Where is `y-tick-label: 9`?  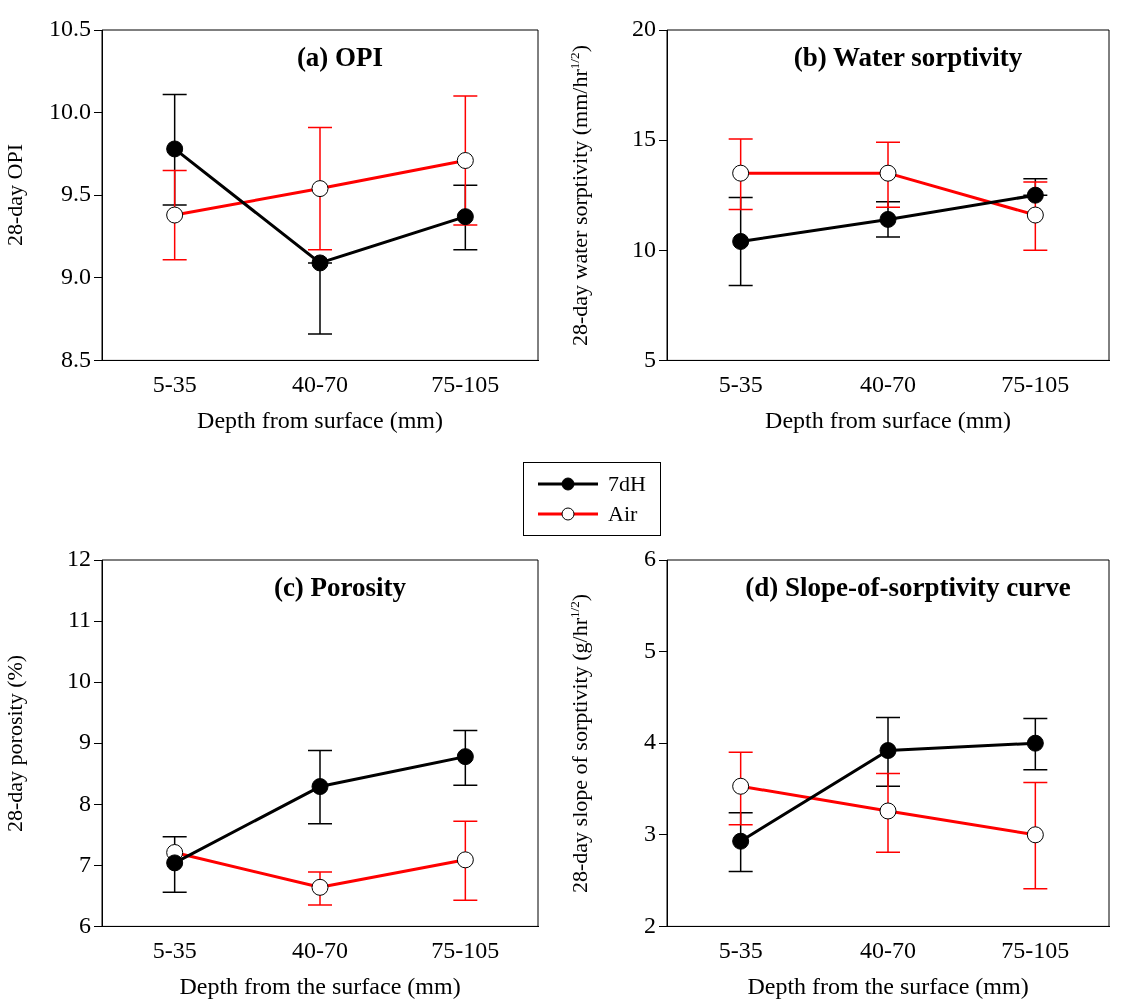 y-tick-label: 9 is located at coordinates (85, 741).